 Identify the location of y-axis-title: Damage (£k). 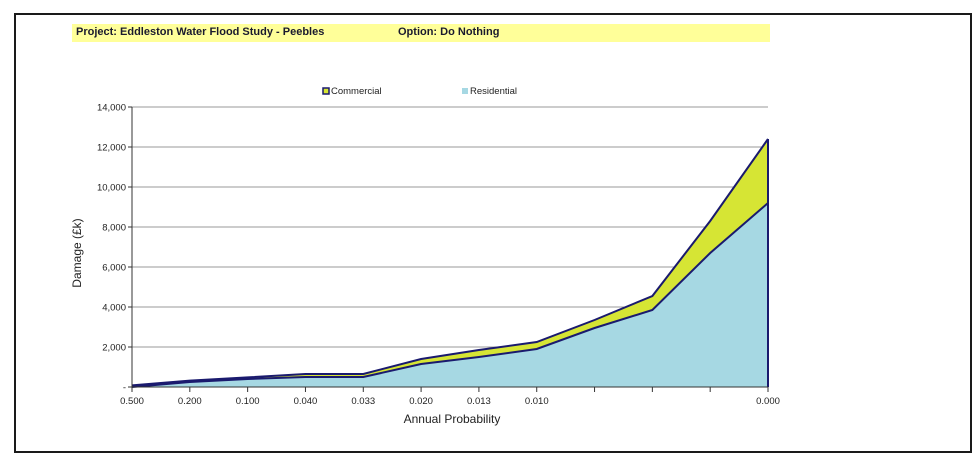
(77, 252).